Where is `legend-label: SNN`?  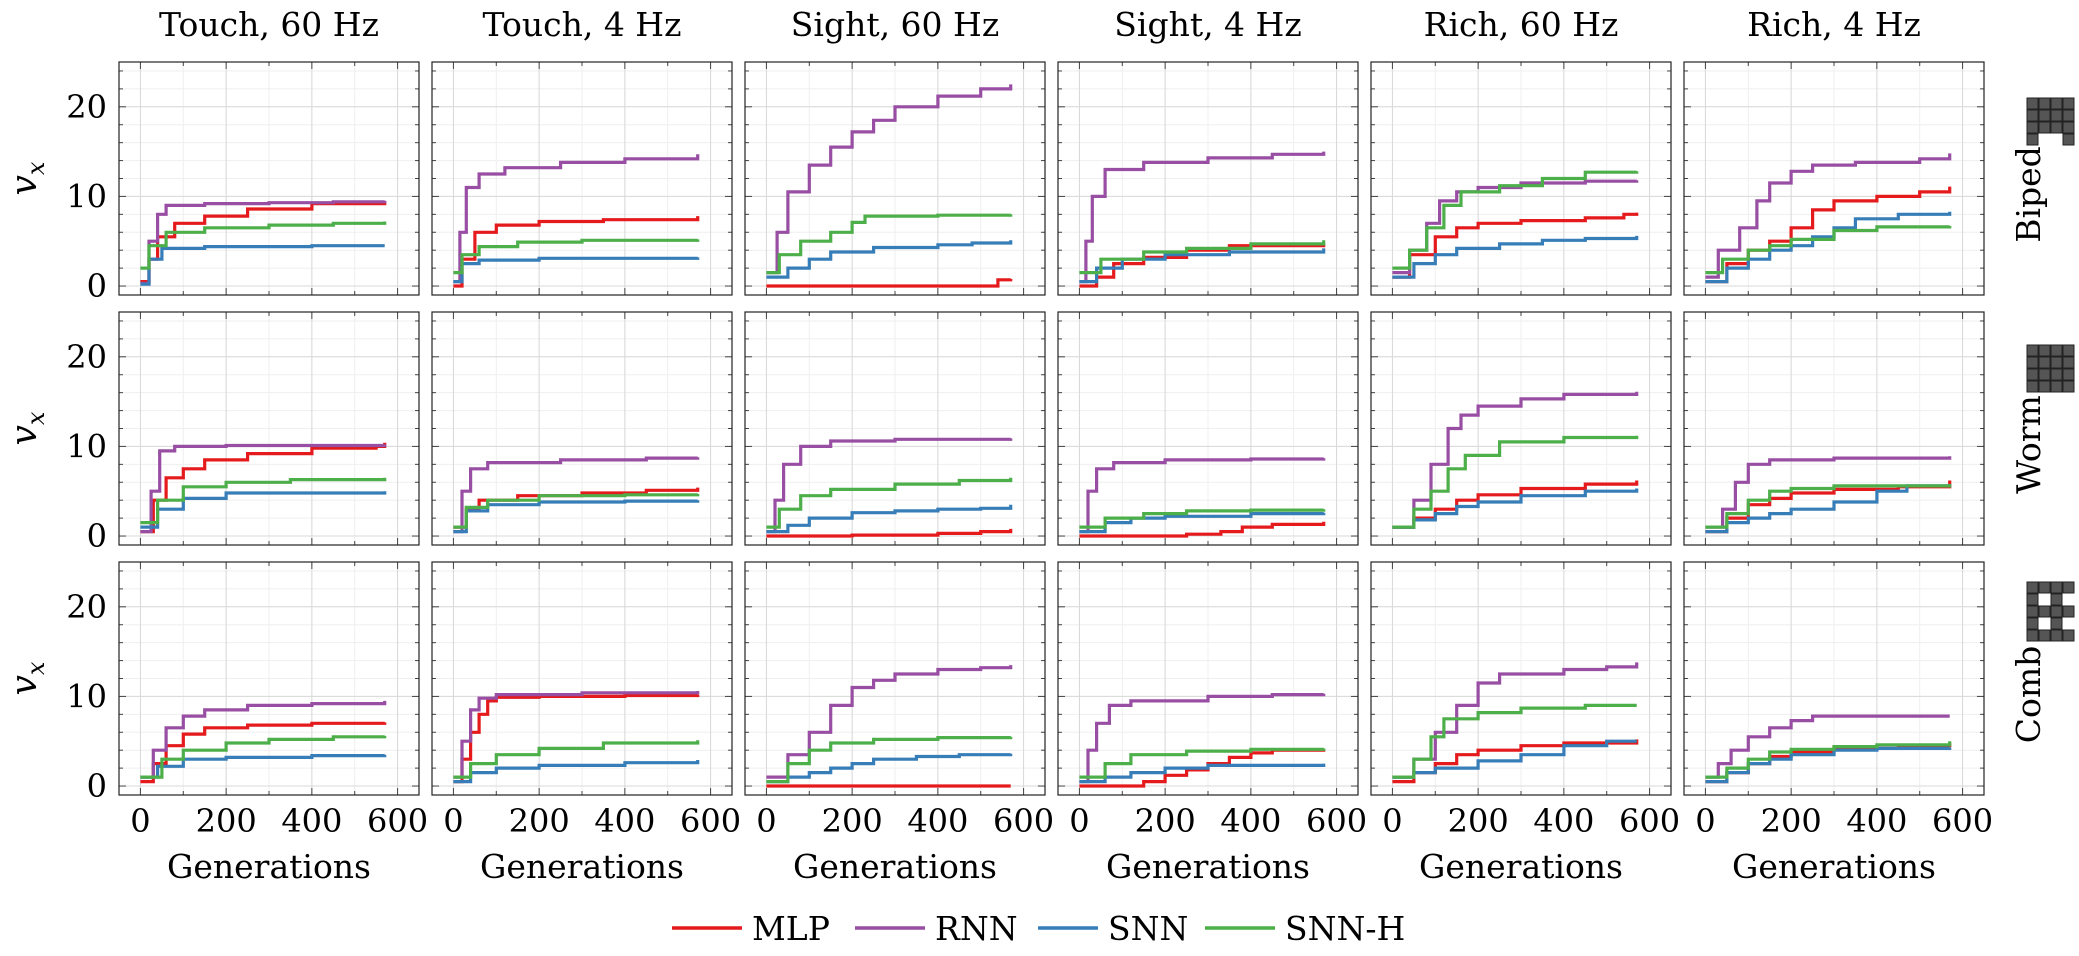 legend-label: SNN is located at coordinates (1148, 928).